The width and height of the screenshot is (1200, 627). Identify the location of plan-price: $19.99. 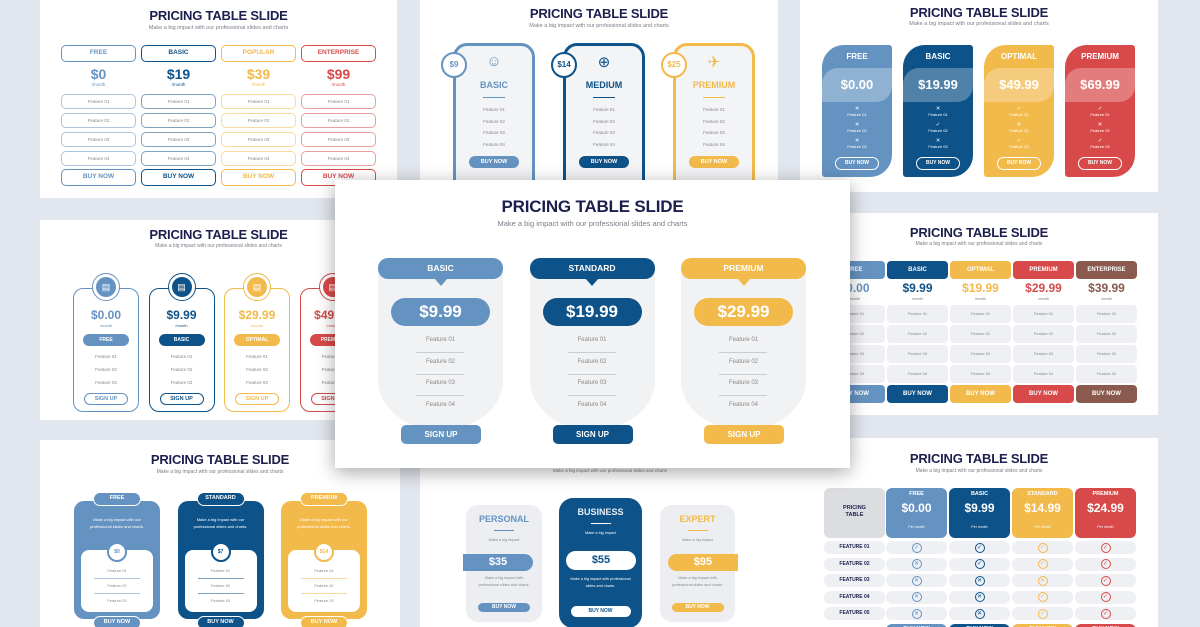
(592, 312).